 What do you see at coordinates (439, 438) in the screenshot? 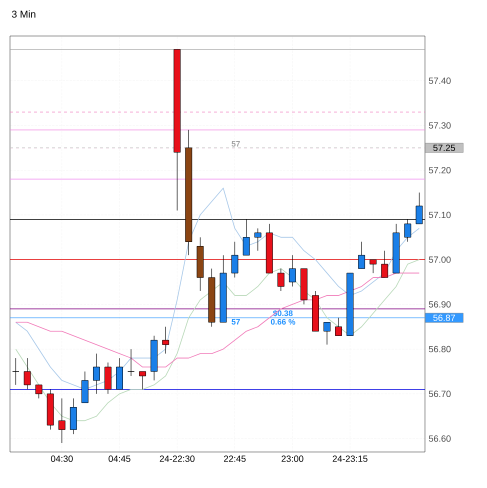
I see `y-tick-label: 56.60` at bounding box center [439, 438].